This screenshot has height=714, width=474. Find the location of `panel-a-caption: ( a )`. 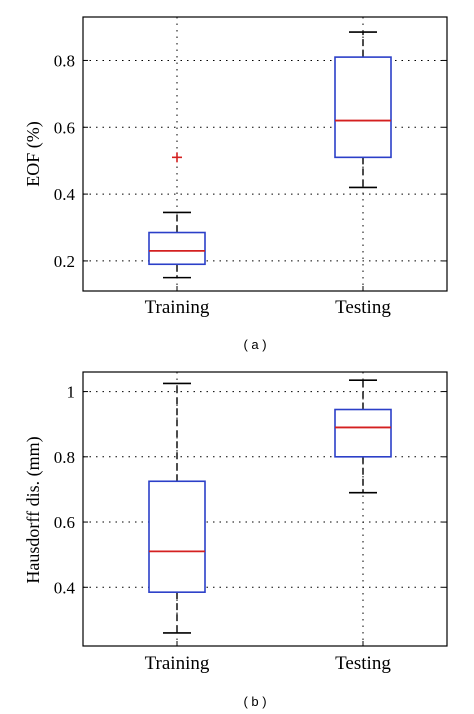

panel-a-caption: ( a ) is located at coordinates (254, 344).